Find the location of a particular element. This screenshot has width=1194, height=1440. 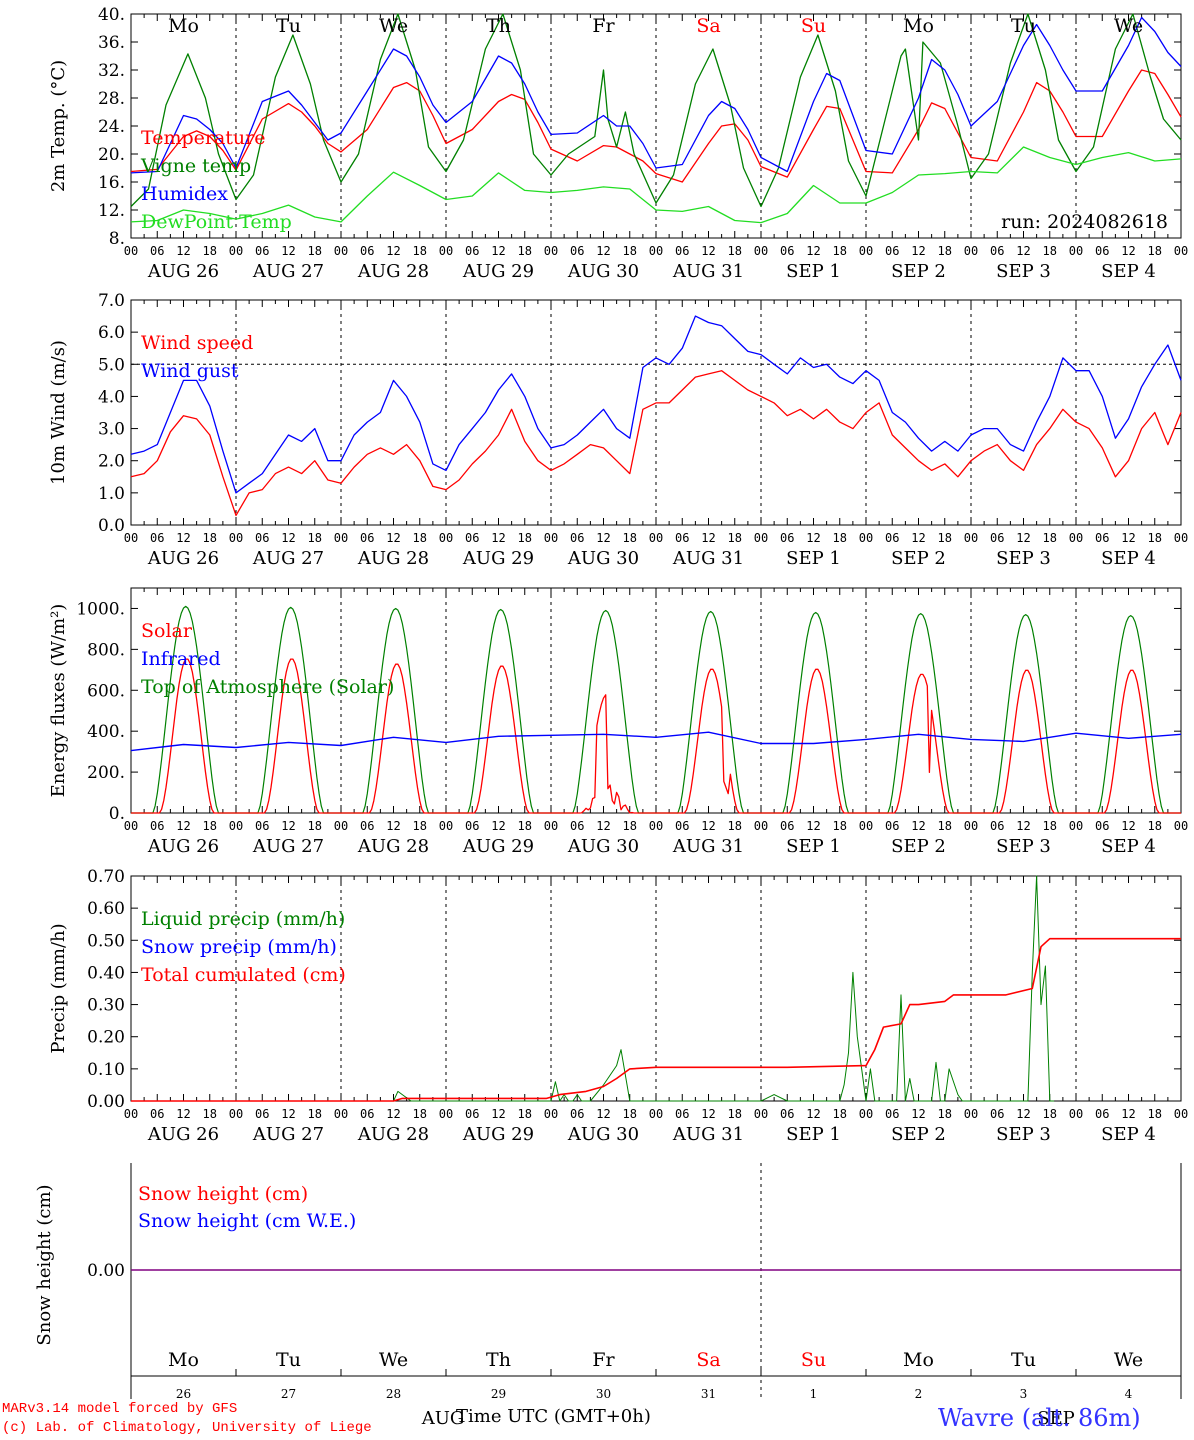

date-label: AUG 28 is located at coordinates (393, 558).